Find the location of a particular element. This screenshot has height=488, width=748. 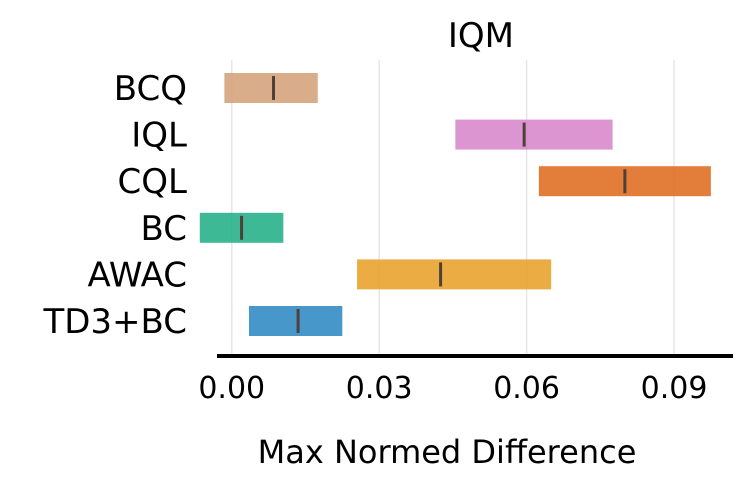

chart-title: IQM is located at coordinates (481, 36).